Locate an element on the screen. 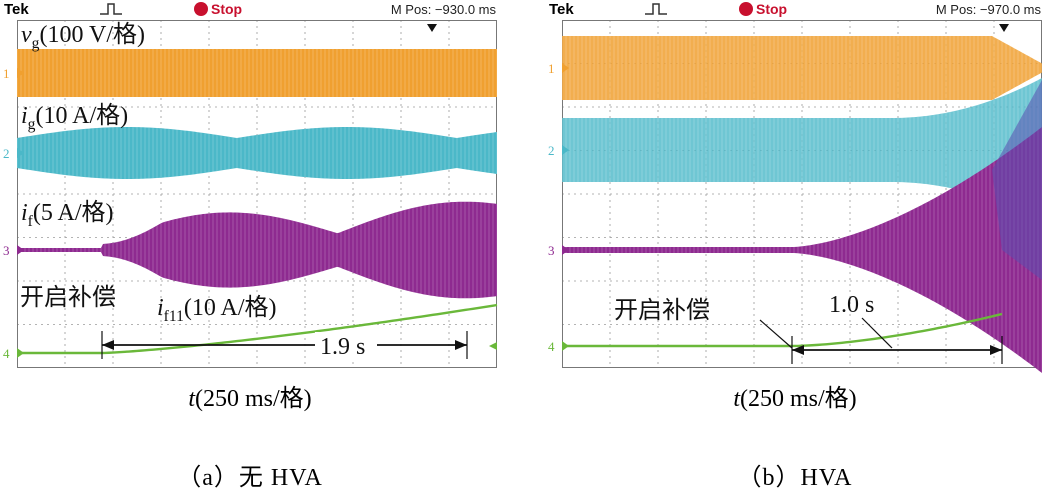 The image size is (1048, 497). channel-label: if(5 A/格) is located at coordinates (67, 214).